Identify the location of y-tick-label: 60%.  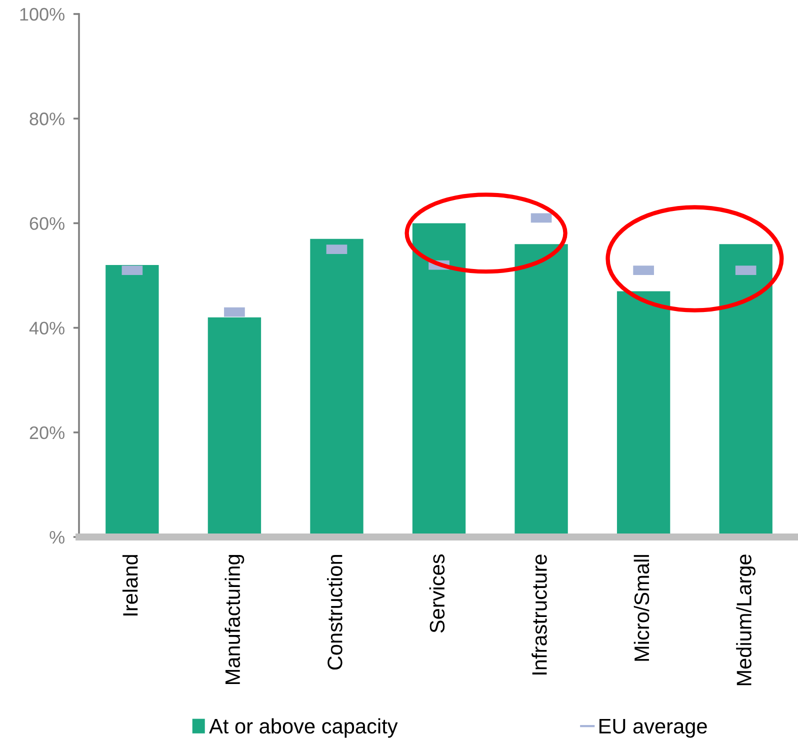
(47, 223).